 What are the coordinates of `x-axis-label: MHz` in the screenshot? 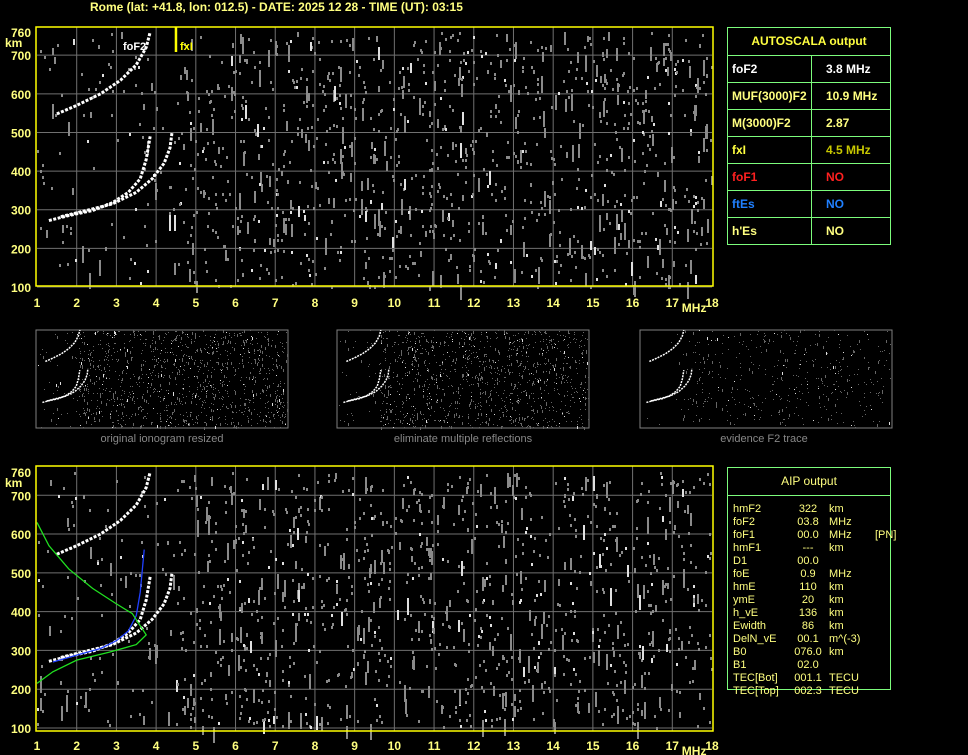 It's located at (694, 749).